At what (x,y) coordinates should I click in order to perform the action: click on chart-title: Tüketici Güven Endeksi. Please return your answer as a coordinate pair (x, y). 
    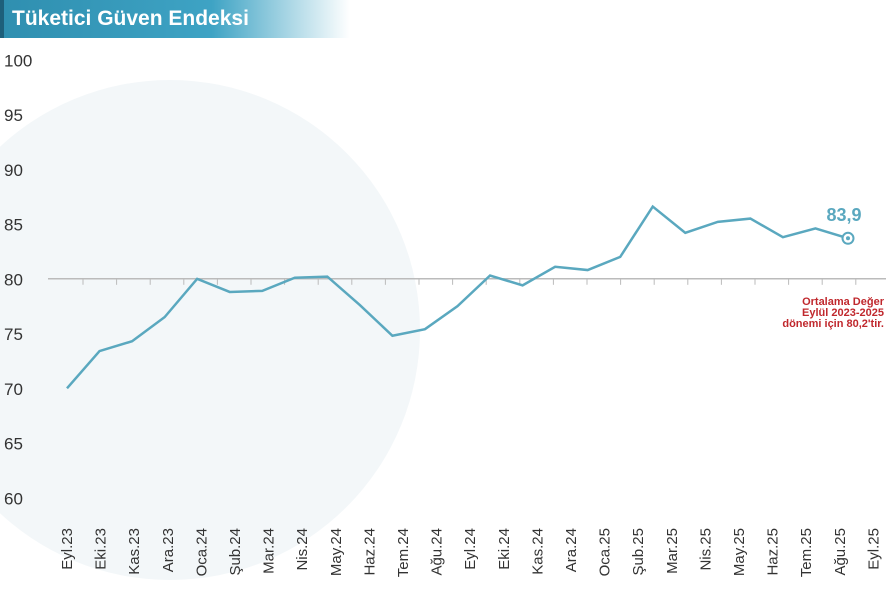
    Looking at the image, I should click on (130, 18).